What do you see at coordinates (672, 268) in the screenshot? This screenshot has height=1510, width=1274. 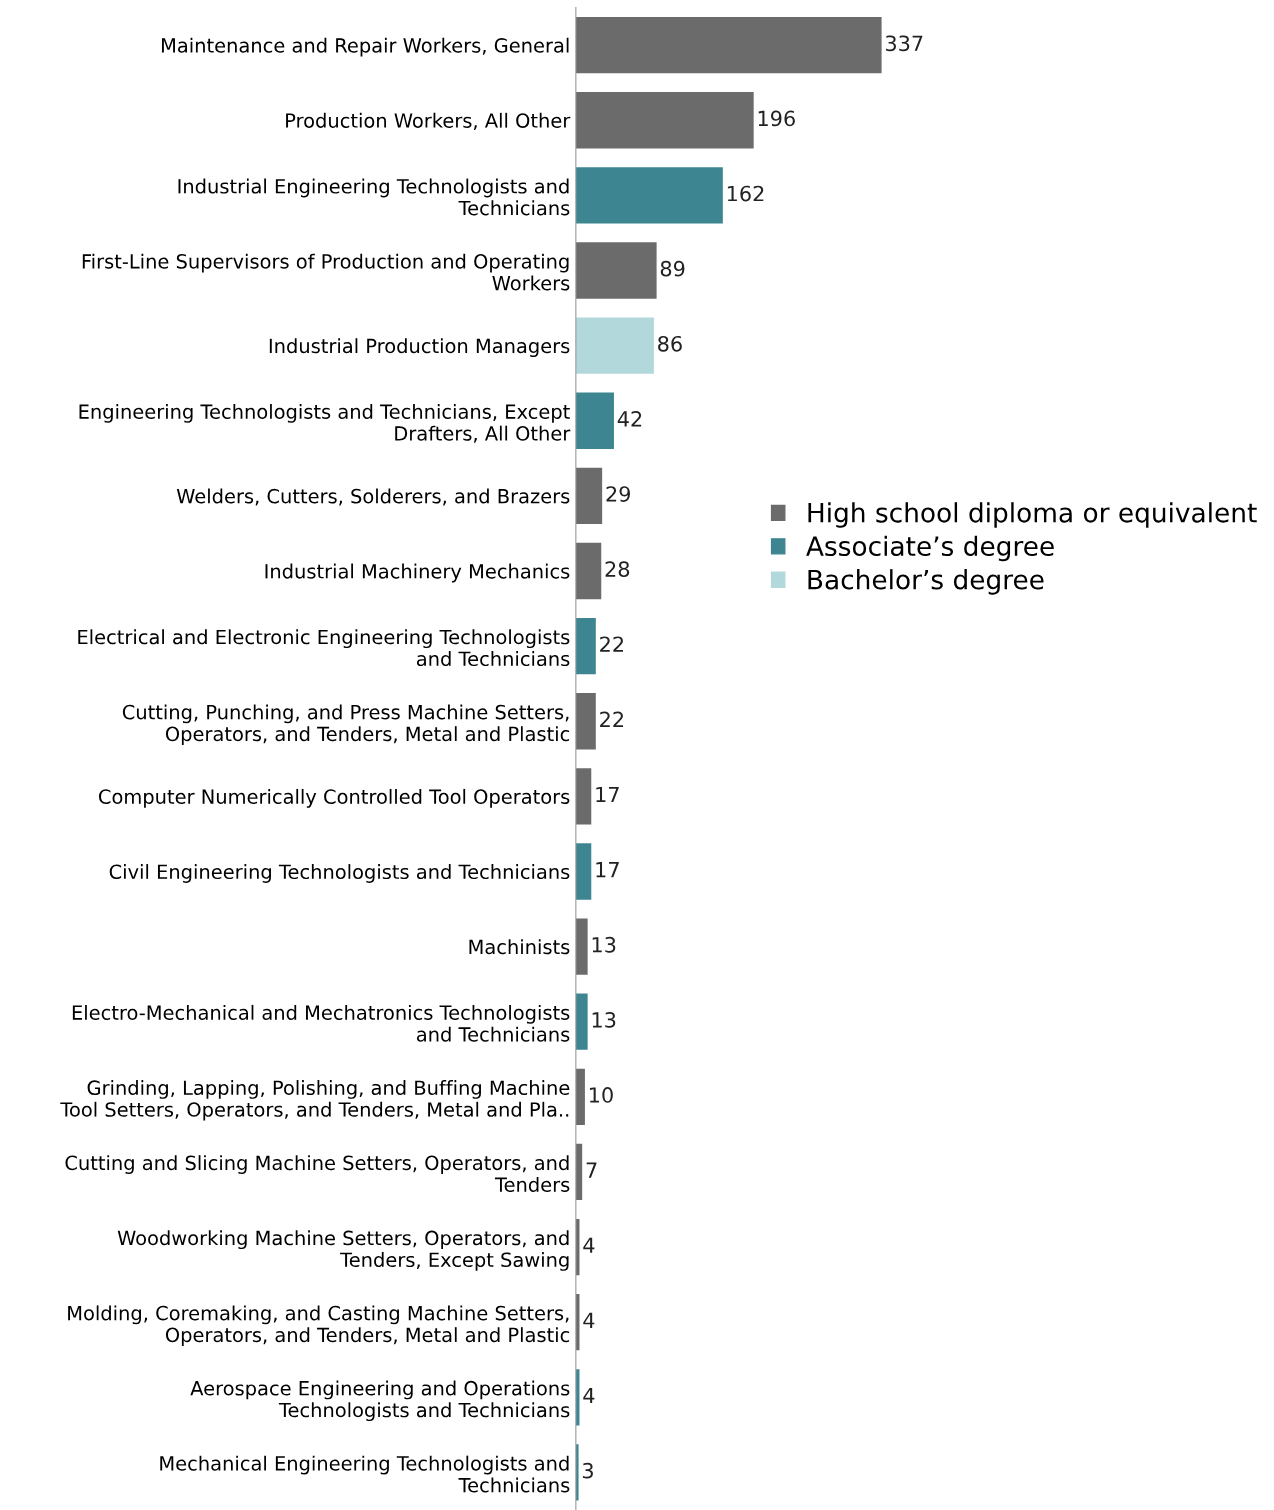 I see `data-label: 89` at bounding box center [672, 268].